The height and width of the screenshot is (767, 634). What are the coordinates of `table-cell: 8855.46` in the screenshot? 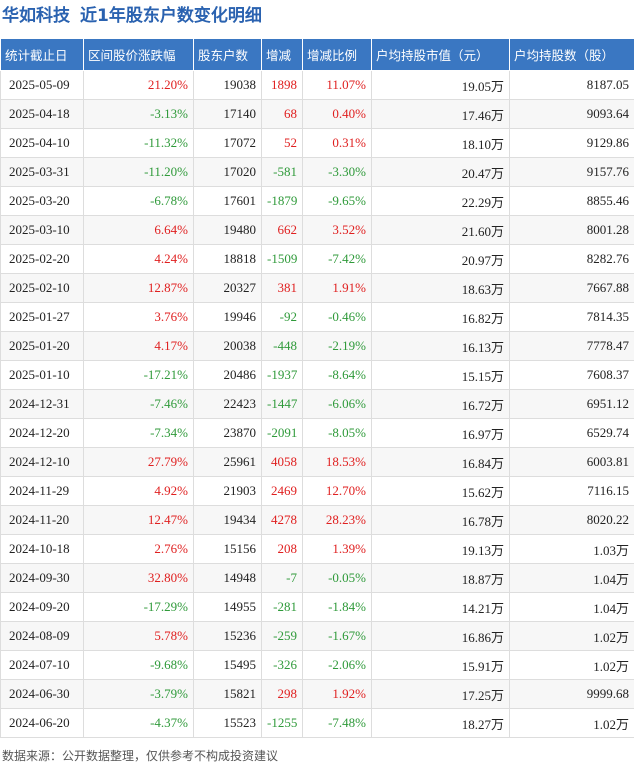 It's located at (571, 201).